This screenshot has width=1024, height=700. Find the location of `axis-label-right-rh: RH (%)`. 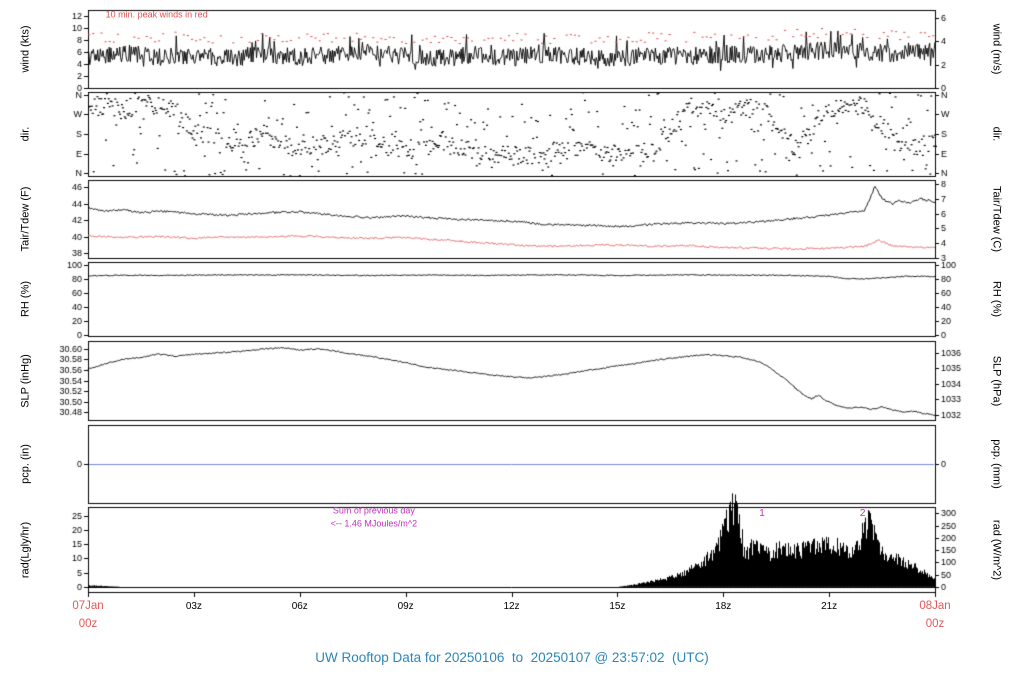

axis-label-right-rh: RH (%) is located at coordinates (996, 299).